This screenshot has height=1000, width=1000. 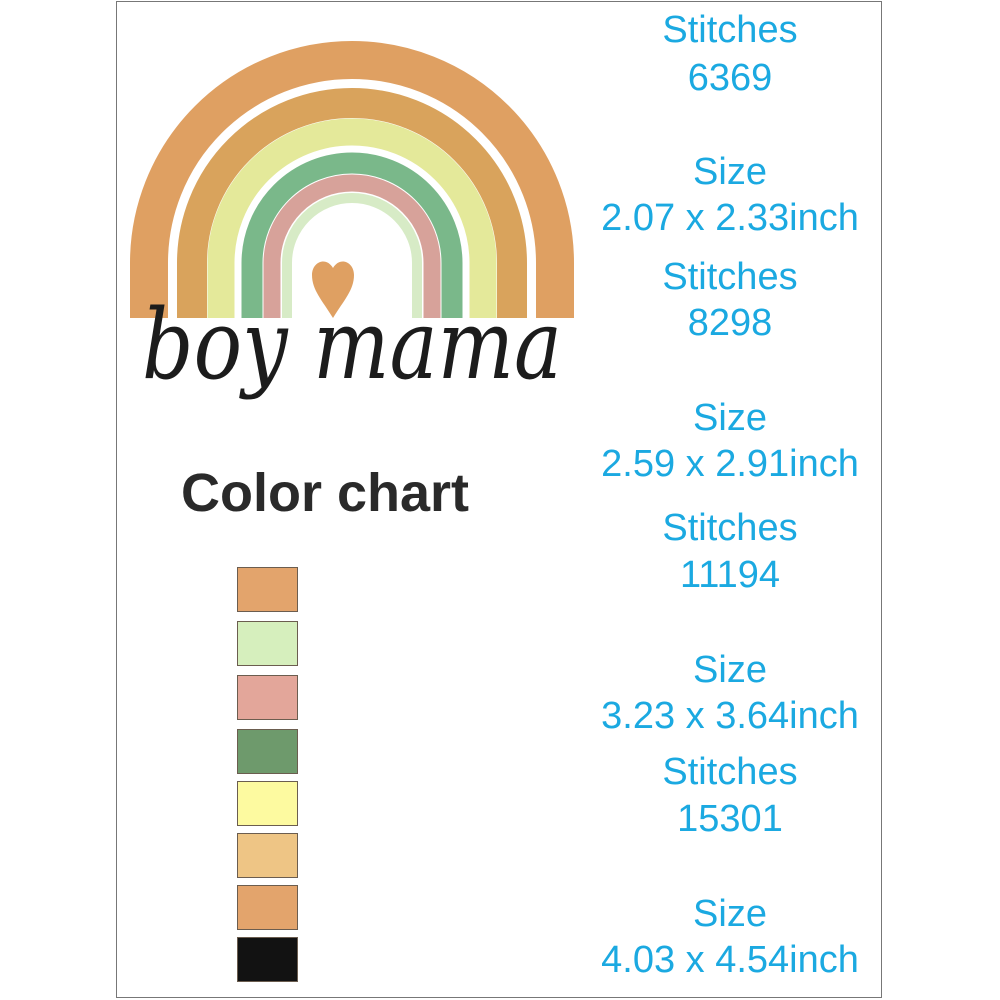 I want to click on stitches-value: 8298, so click(x=730, y=323).